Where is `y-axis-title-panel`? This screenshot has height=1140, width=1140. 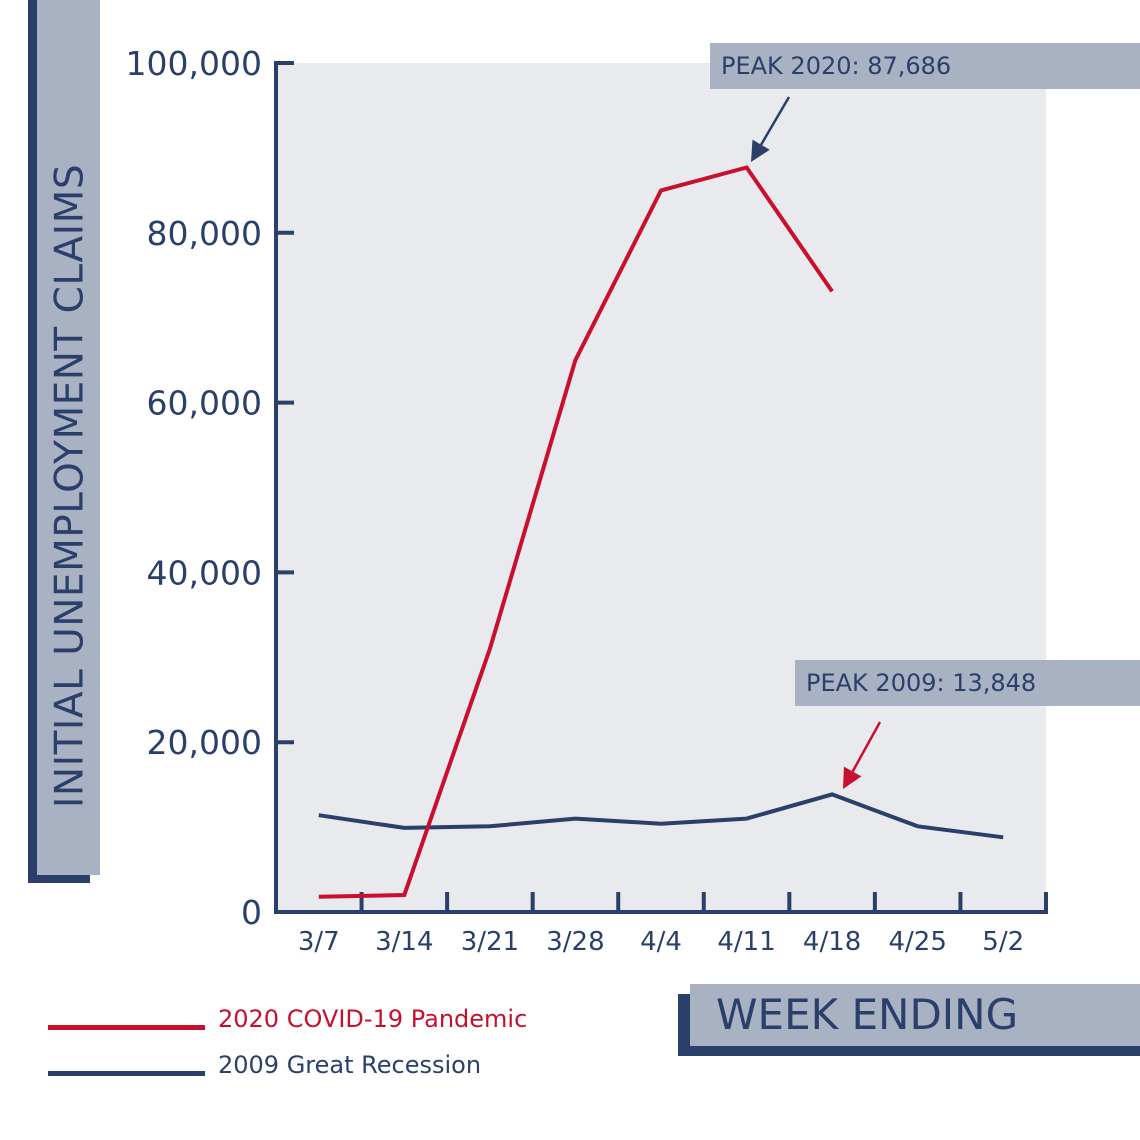 y-axis-title-panel is located at coordinates (68, 437).